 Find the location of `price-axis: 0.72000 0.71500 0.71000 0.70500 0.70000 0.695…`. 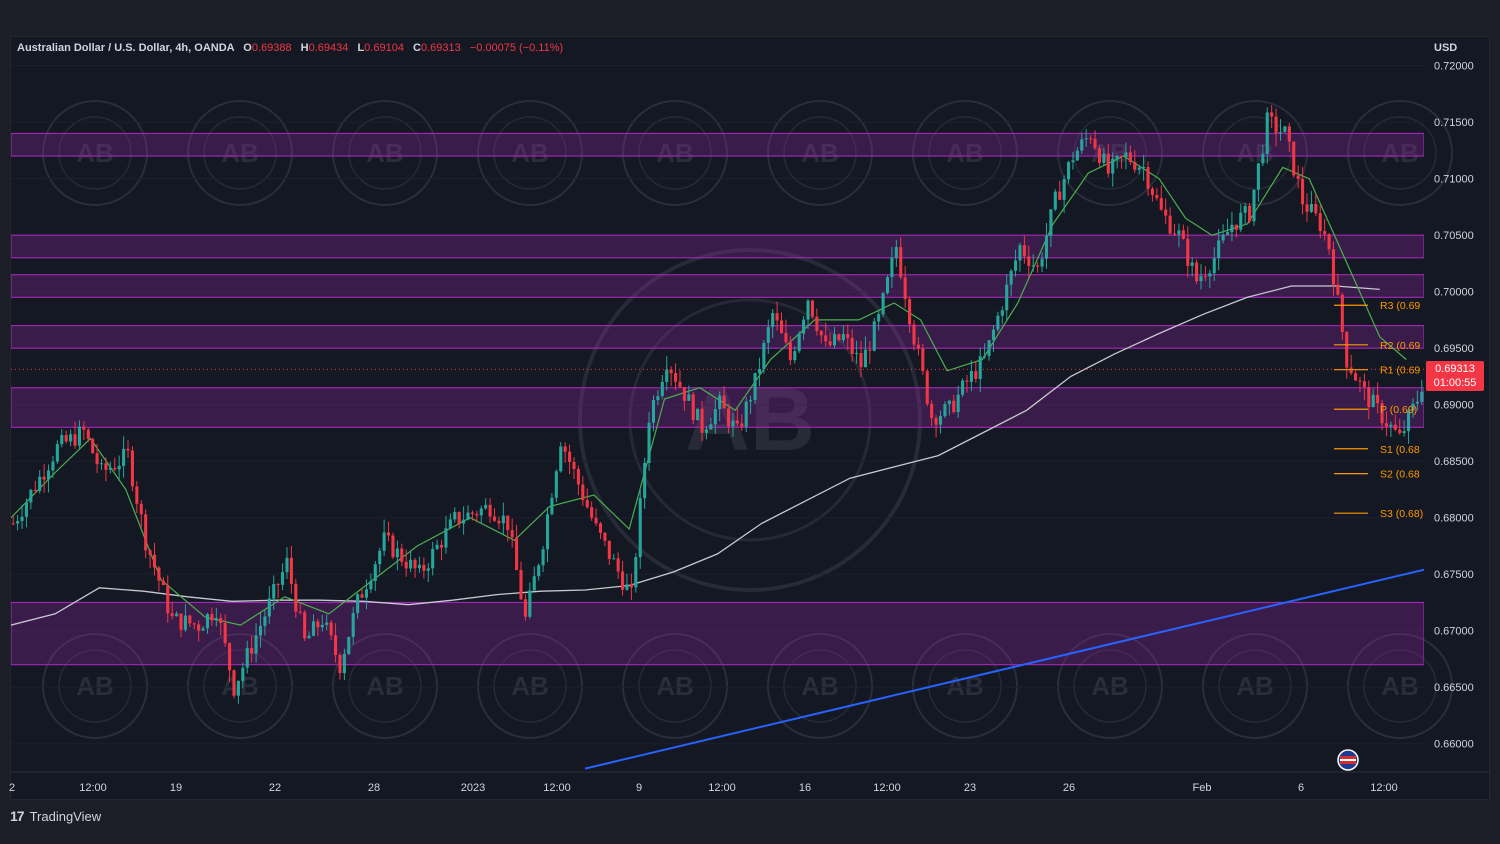

price-axis: 0.72000 0.71500 0.71000 0.70500 0.70000 0.695… is located at coordinates (1454, 406).